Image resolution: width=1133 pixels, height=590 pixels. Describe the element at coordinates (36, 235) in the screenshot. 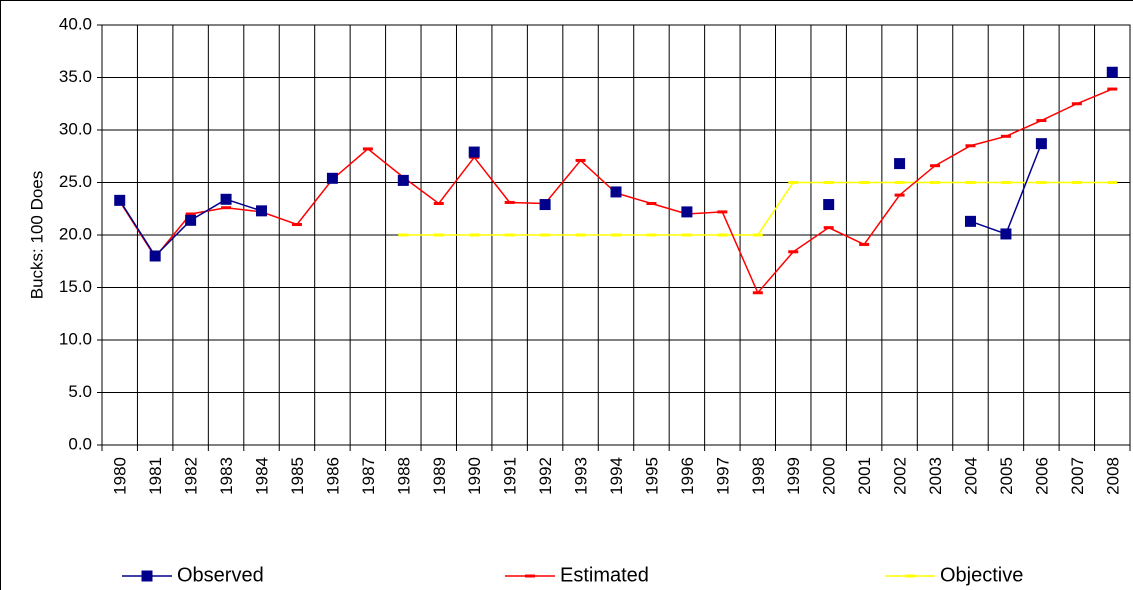

I see `y-axis-label: Bucks: 100 Does` at that location.